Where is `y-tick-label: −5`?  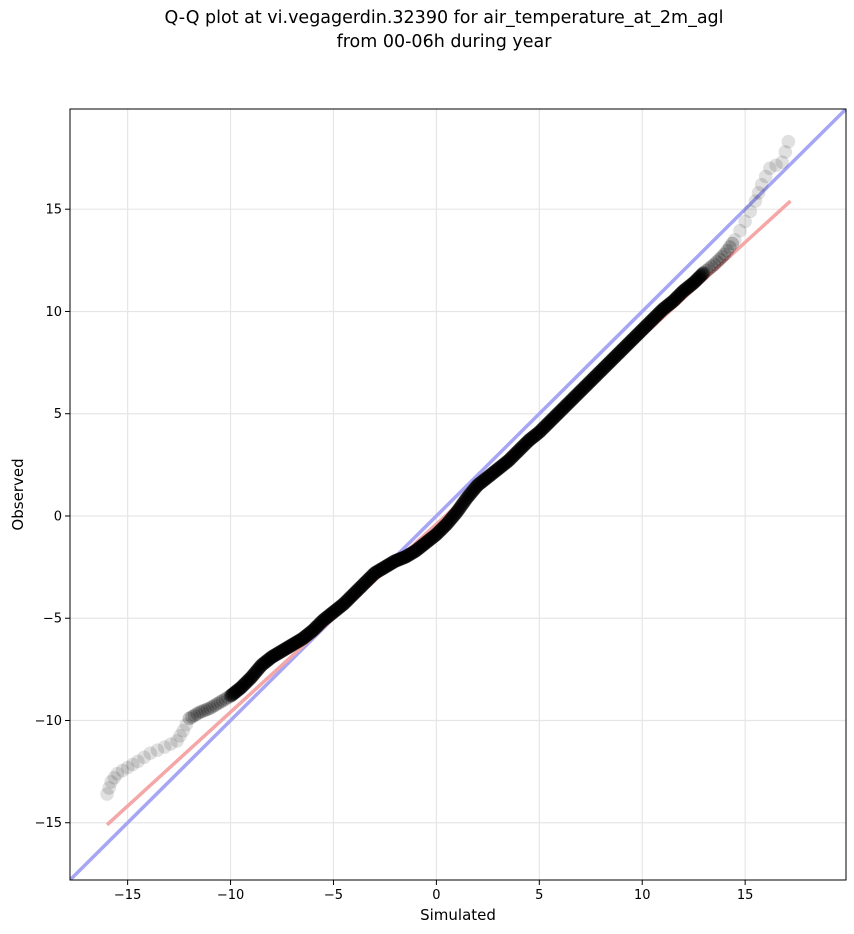 y-tick-label: −5 is located at coordinates (52, 619).